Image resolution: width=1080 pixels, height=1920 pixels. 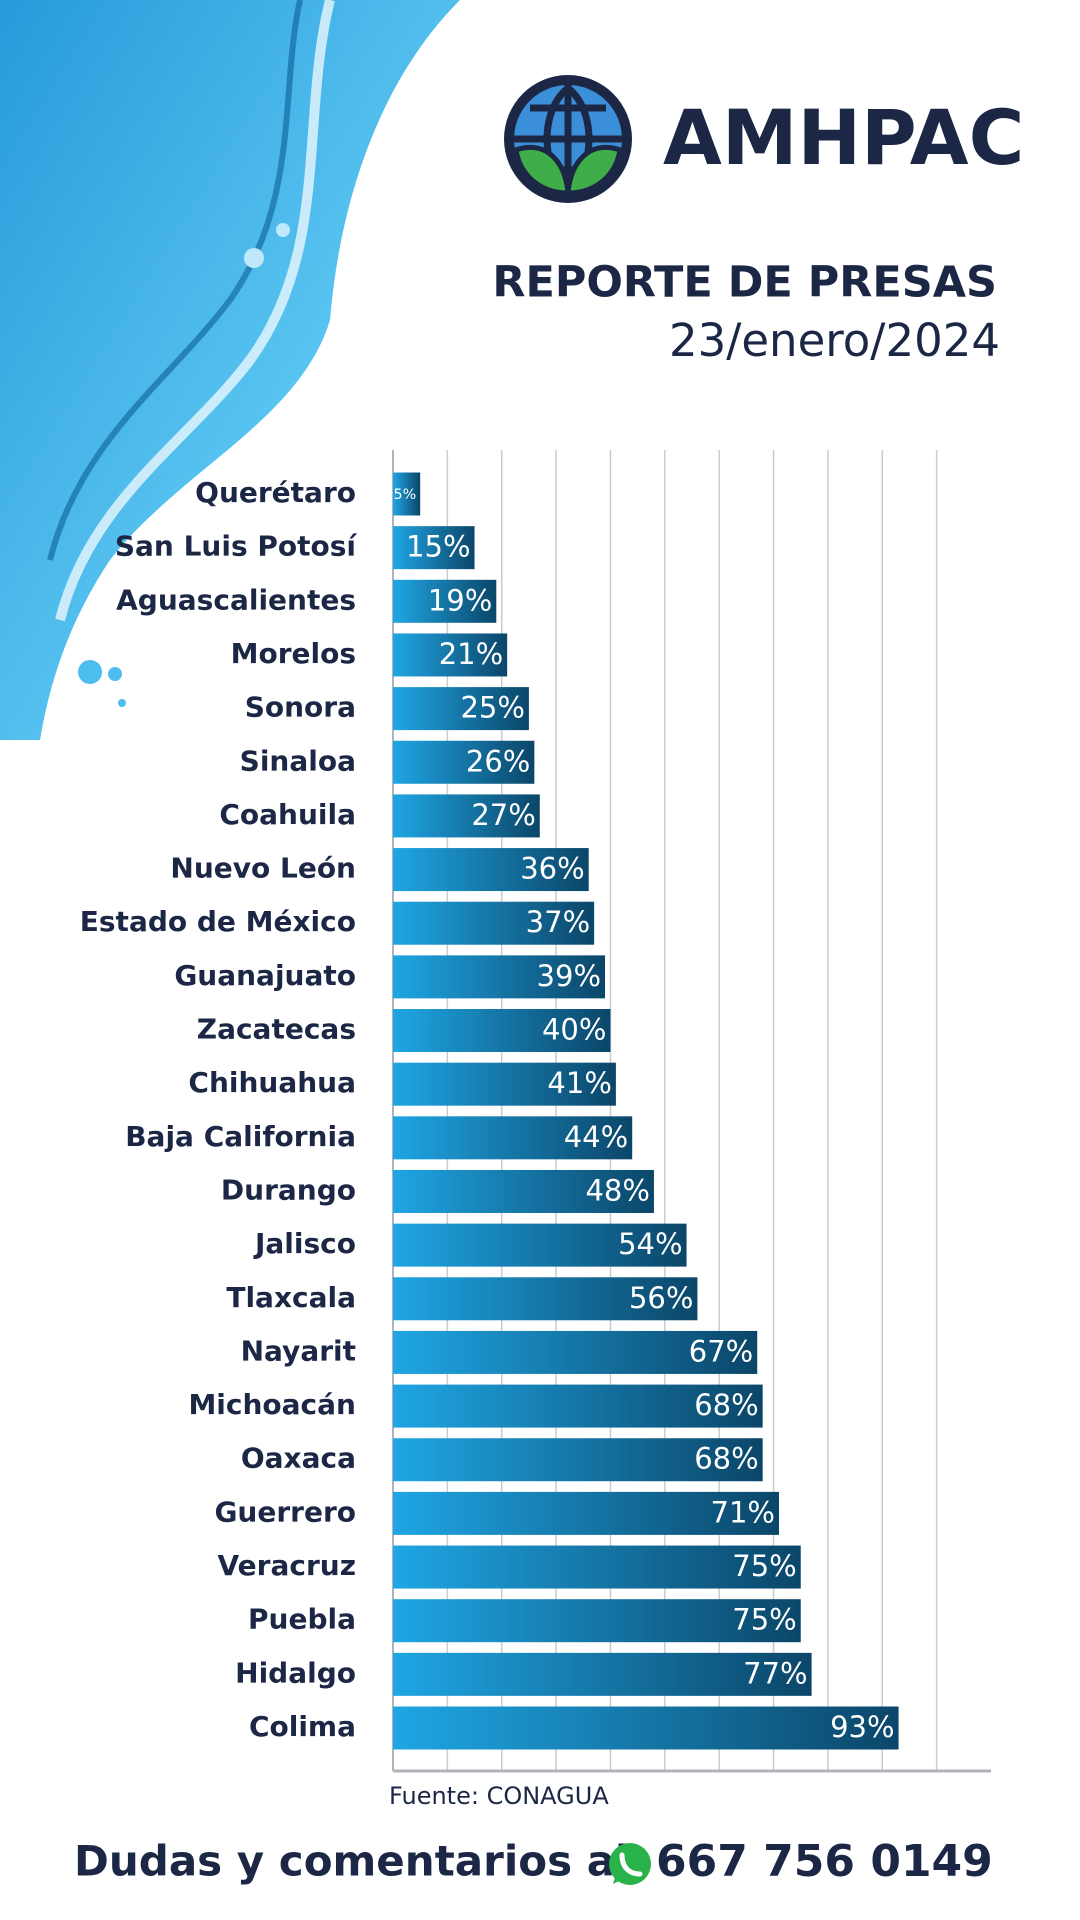 What do you see at coordinates (285, 1511) in the screenshot?
I see `y-tick-label: Guerrero` at bounding box center [285, 1511].